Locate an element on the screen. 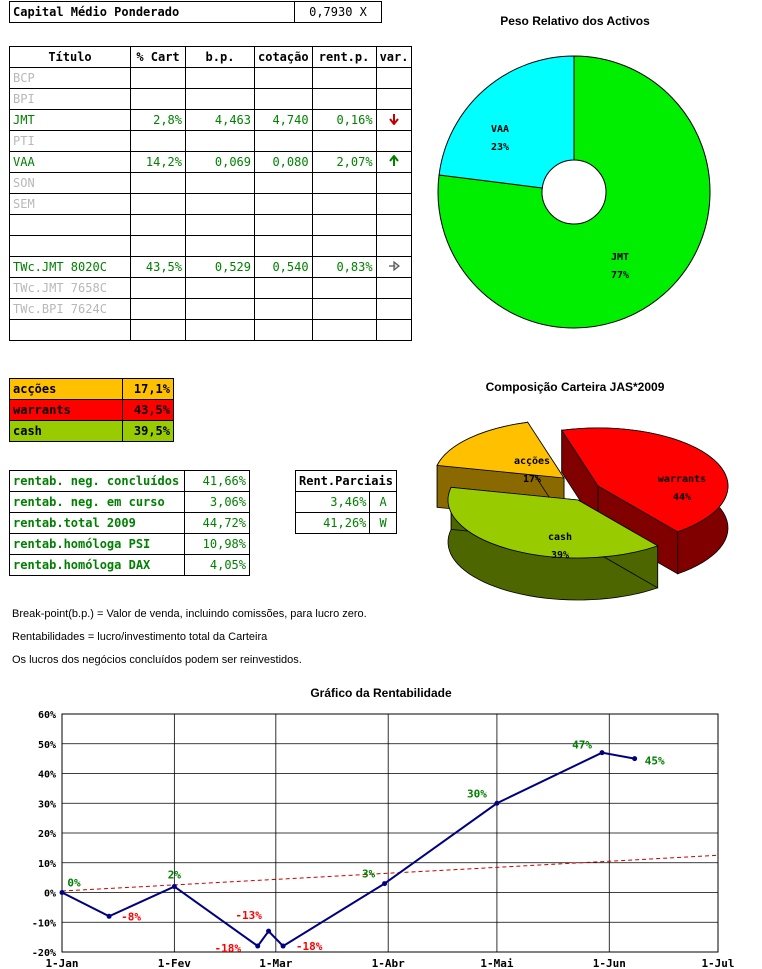 The width and height of the screenshot is (762, 969). allocation-row: acções 17,1% is located at coordinates (91, 389).